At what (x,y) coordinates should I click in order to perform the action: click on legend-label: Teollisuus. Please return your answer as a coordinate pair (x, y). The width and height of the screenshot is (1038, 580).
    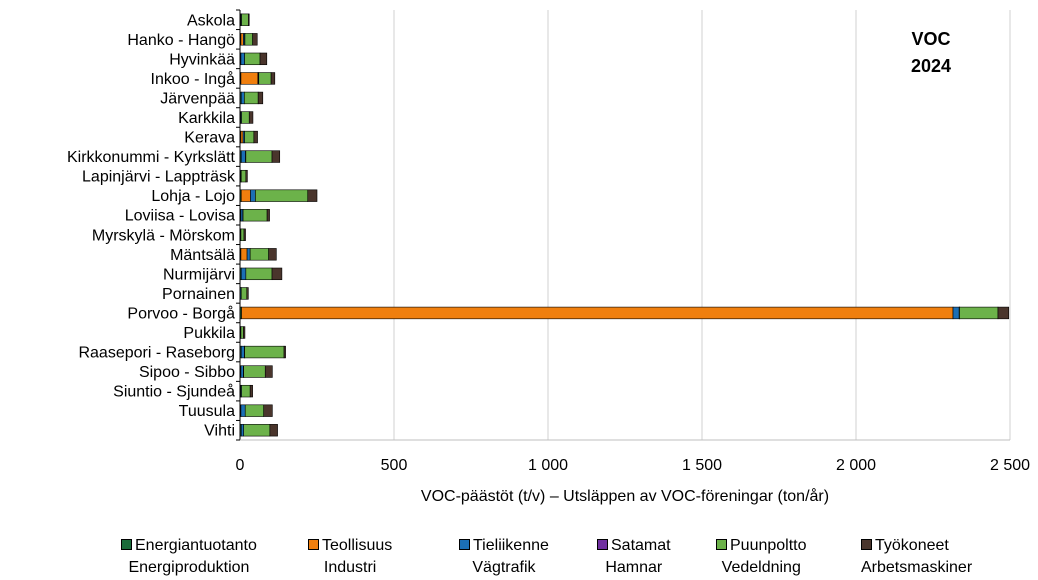
    Looking at the image, I should click on (357, 545).